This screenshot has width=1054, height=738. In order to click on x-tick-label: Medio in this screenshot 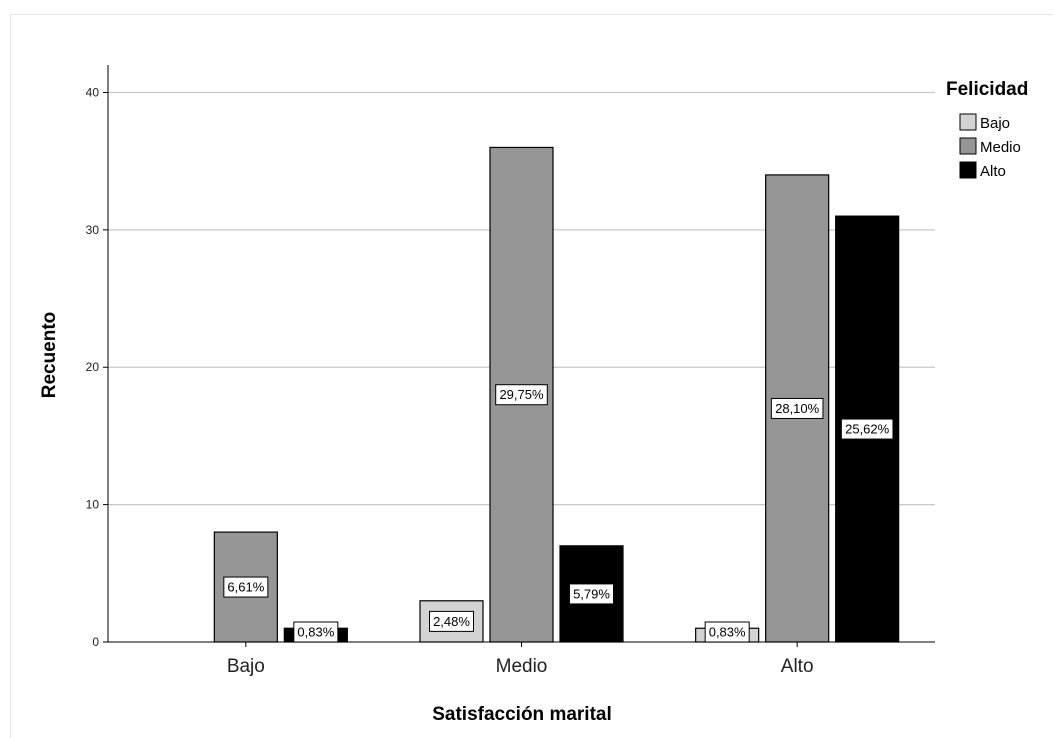, I will do `click(522, 666)`.